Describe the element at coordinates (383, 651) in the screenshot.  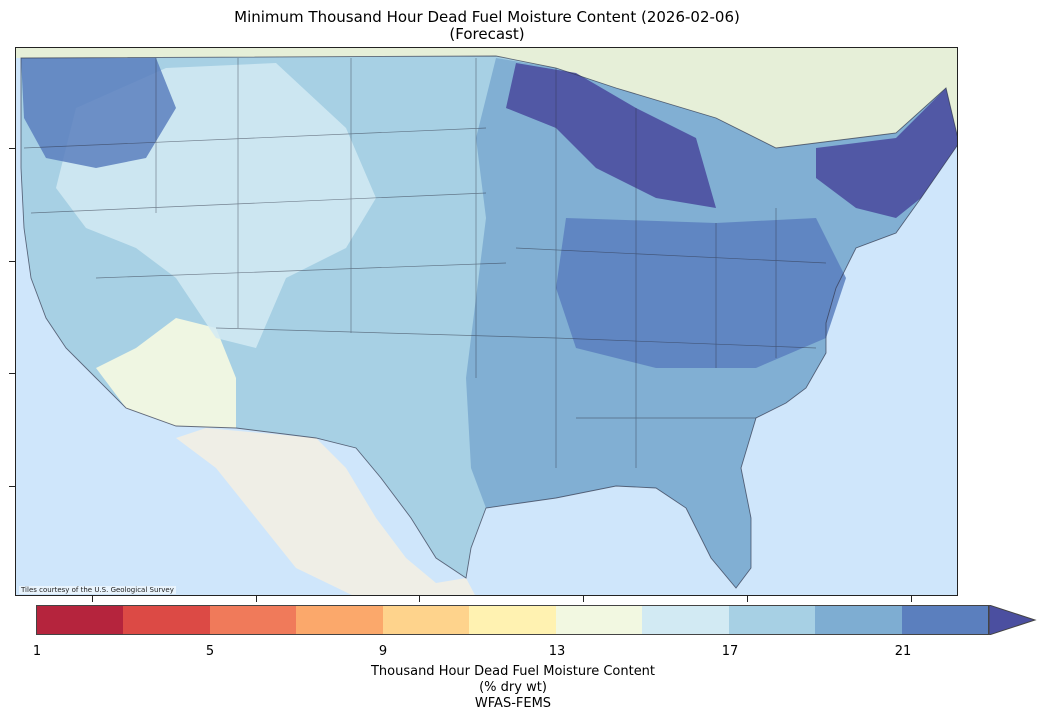
I see `colorbar-tick-label: 9` at that location.